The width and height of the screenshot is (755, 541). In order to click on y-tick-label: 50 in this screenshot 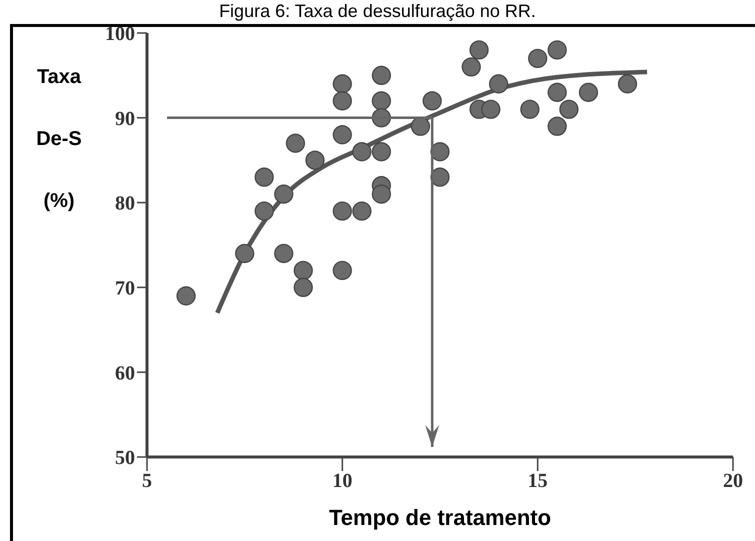, I will do `click(125, 458)`.